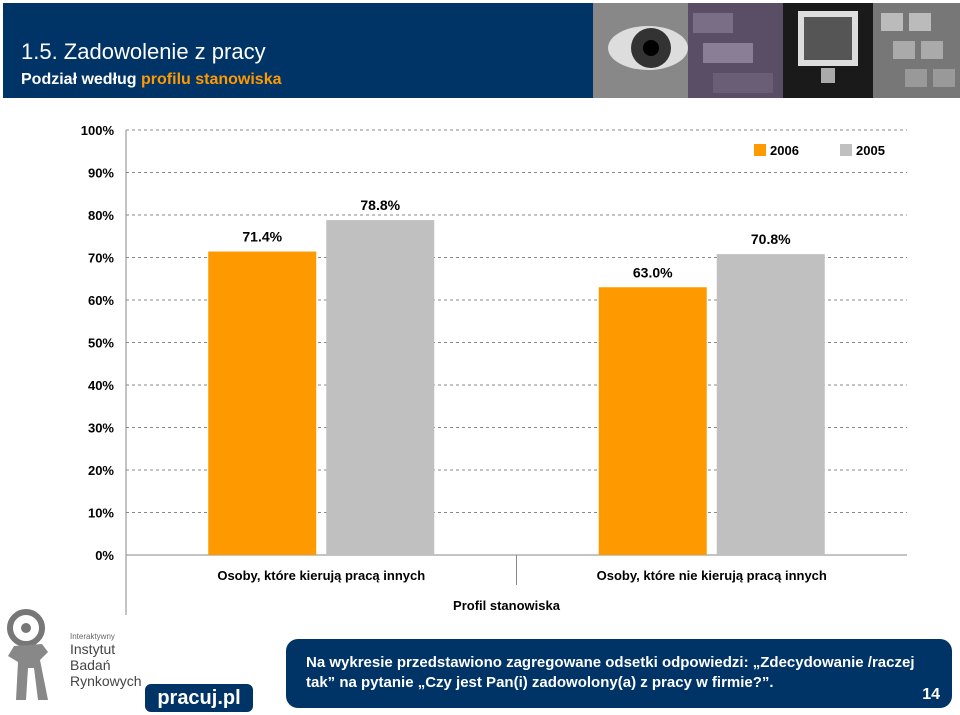  Describe the element at coordinates (784, 150) in the screenshot. I see `legend-label: 2006` at that location.